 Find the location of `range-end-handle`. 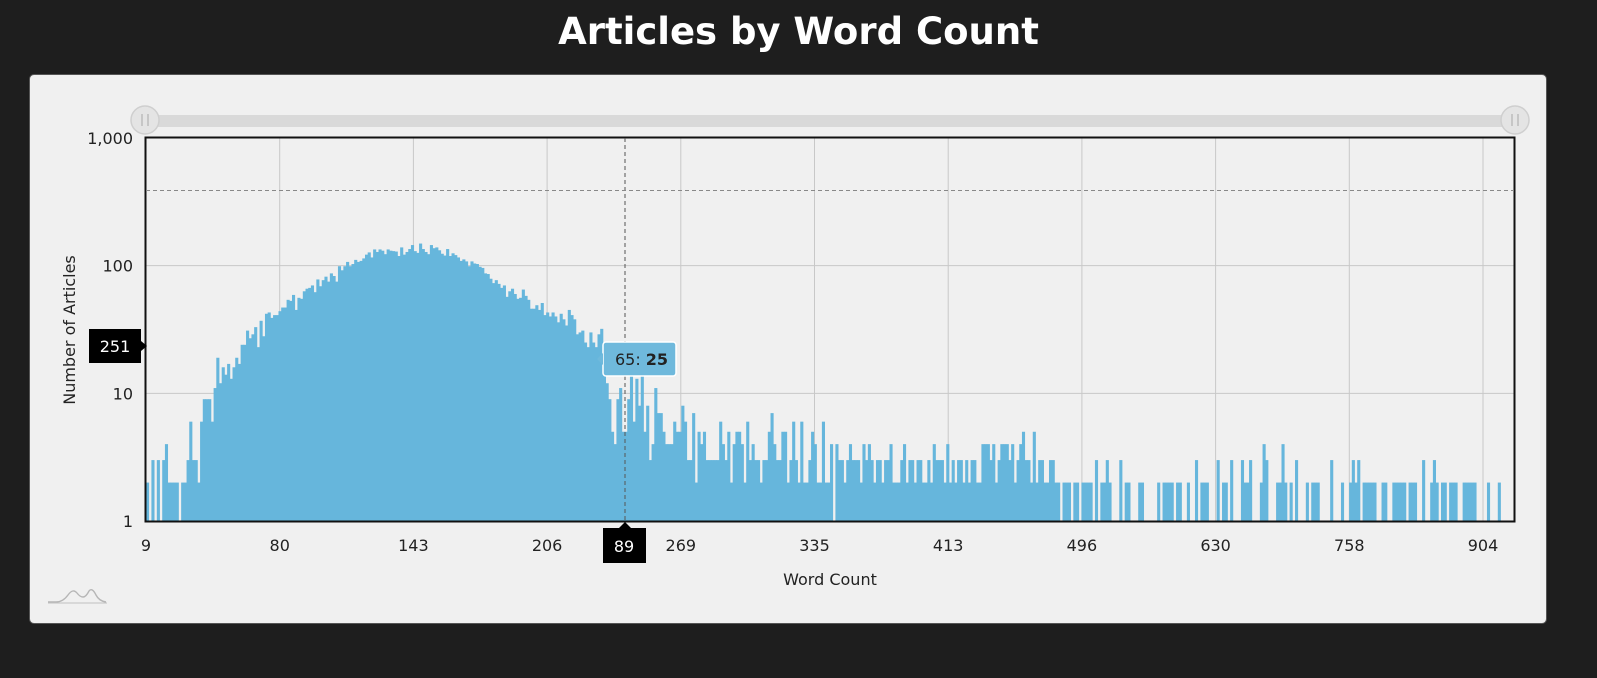

range-end-handle is located at coordinates (1515, 120).